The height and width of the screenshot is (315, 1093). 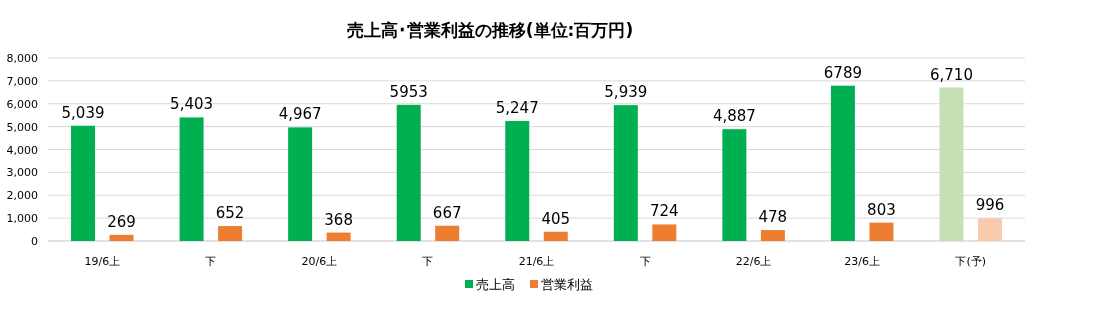 I want to click on x-tick-label: 21/6上, so click(x=536, y=261).